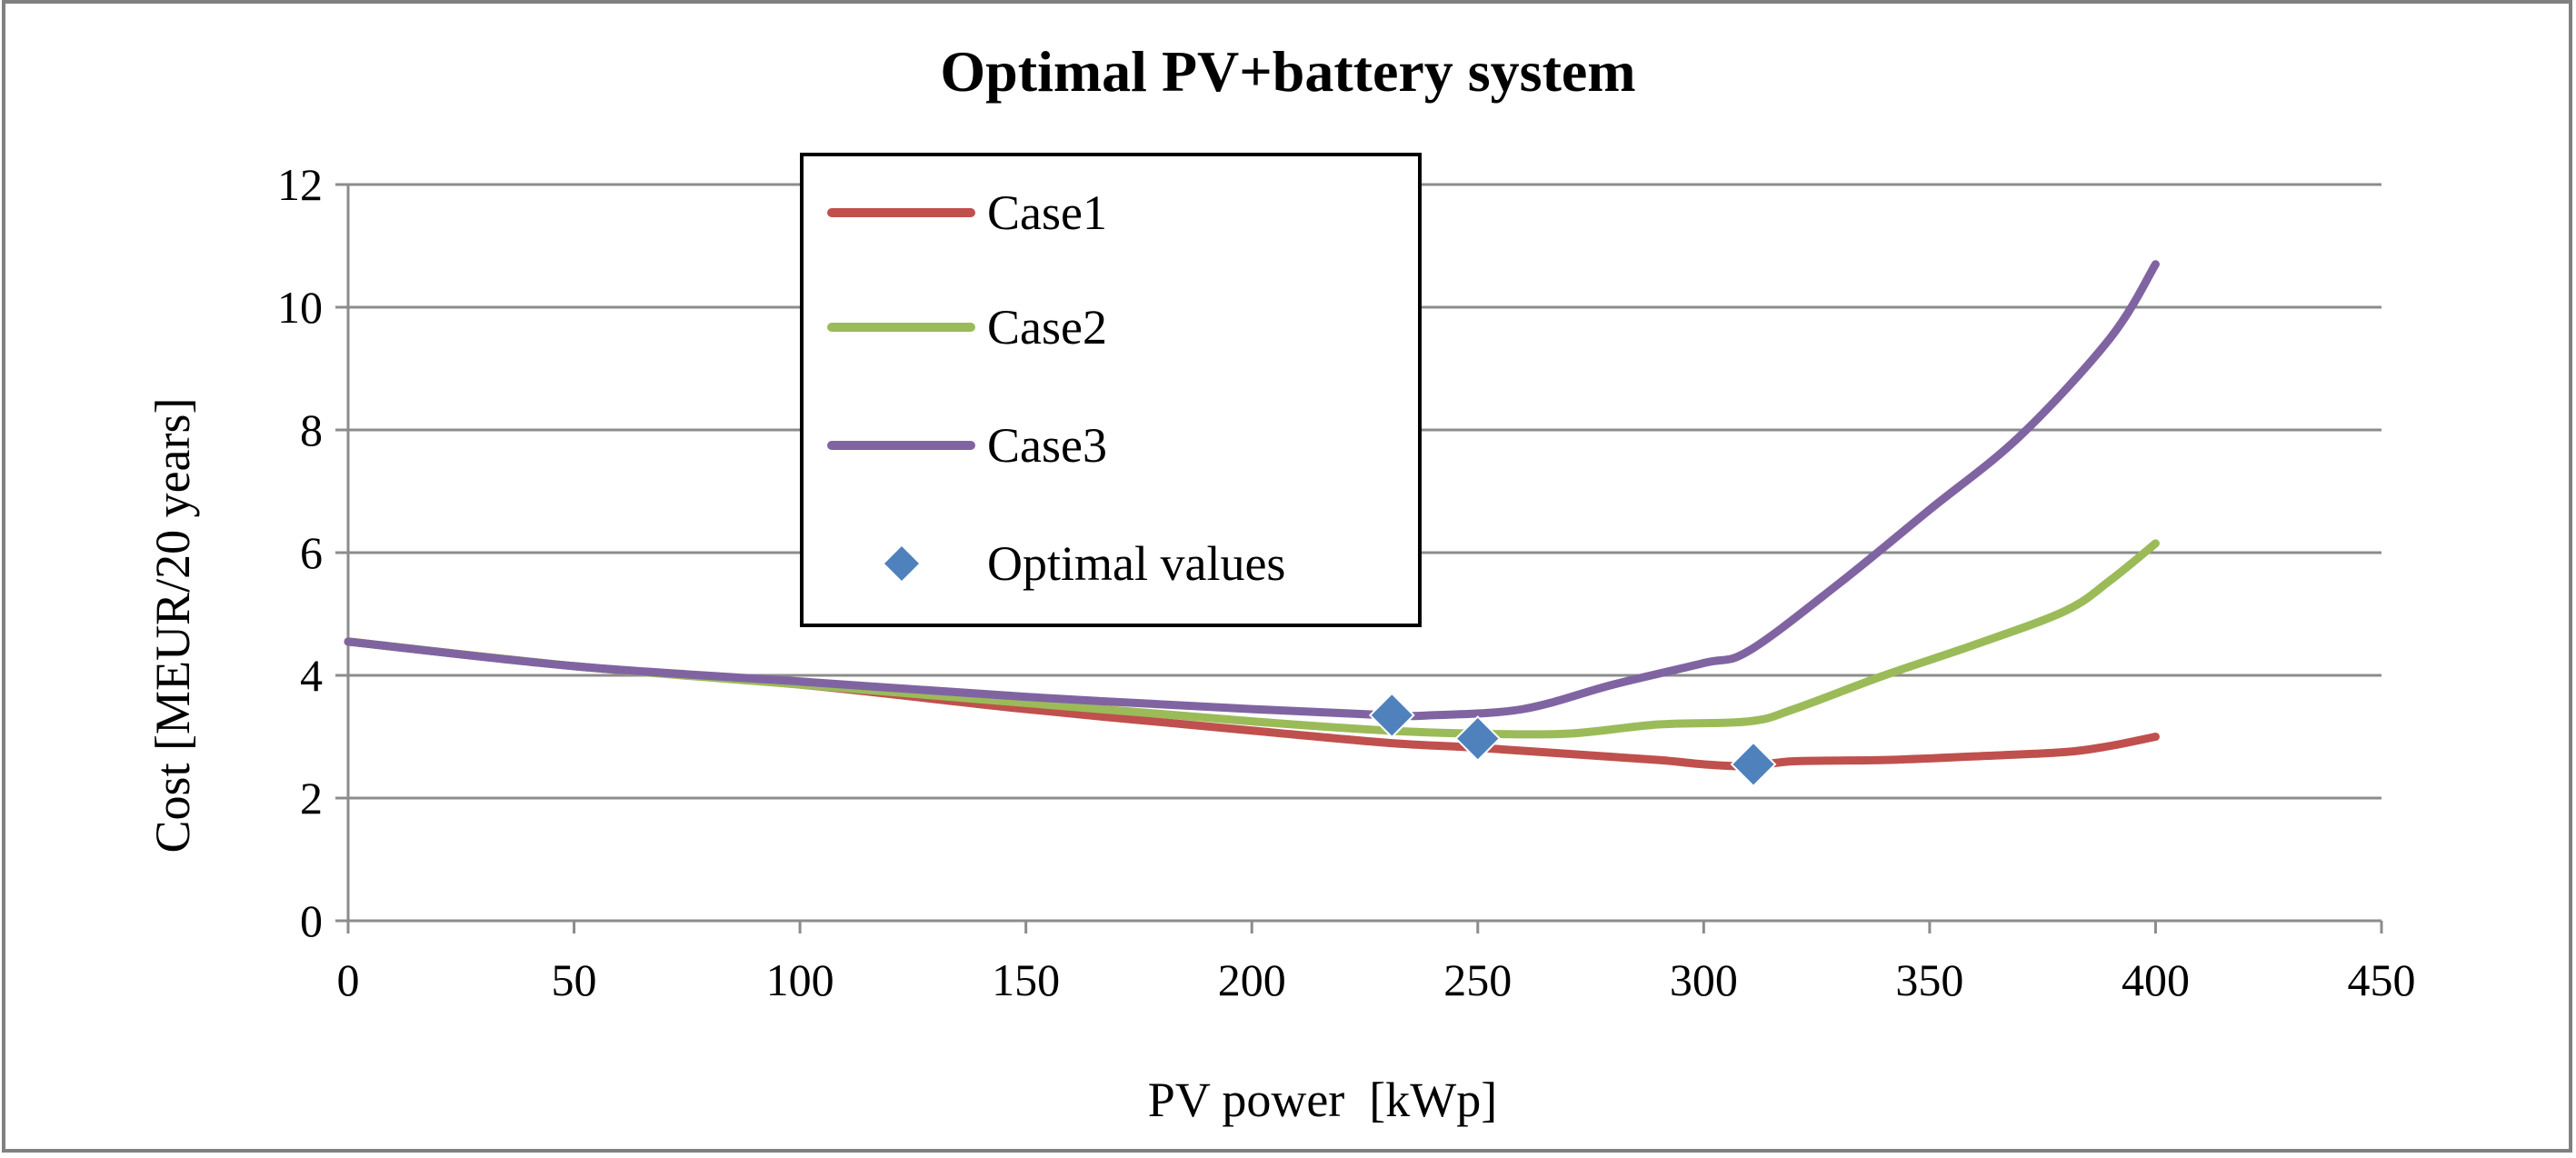 Image resolution: width=2576 pixels, height=1158 pixels. I want to click on legend-label-optimal-values: Optimal values, so click(1136, 563).